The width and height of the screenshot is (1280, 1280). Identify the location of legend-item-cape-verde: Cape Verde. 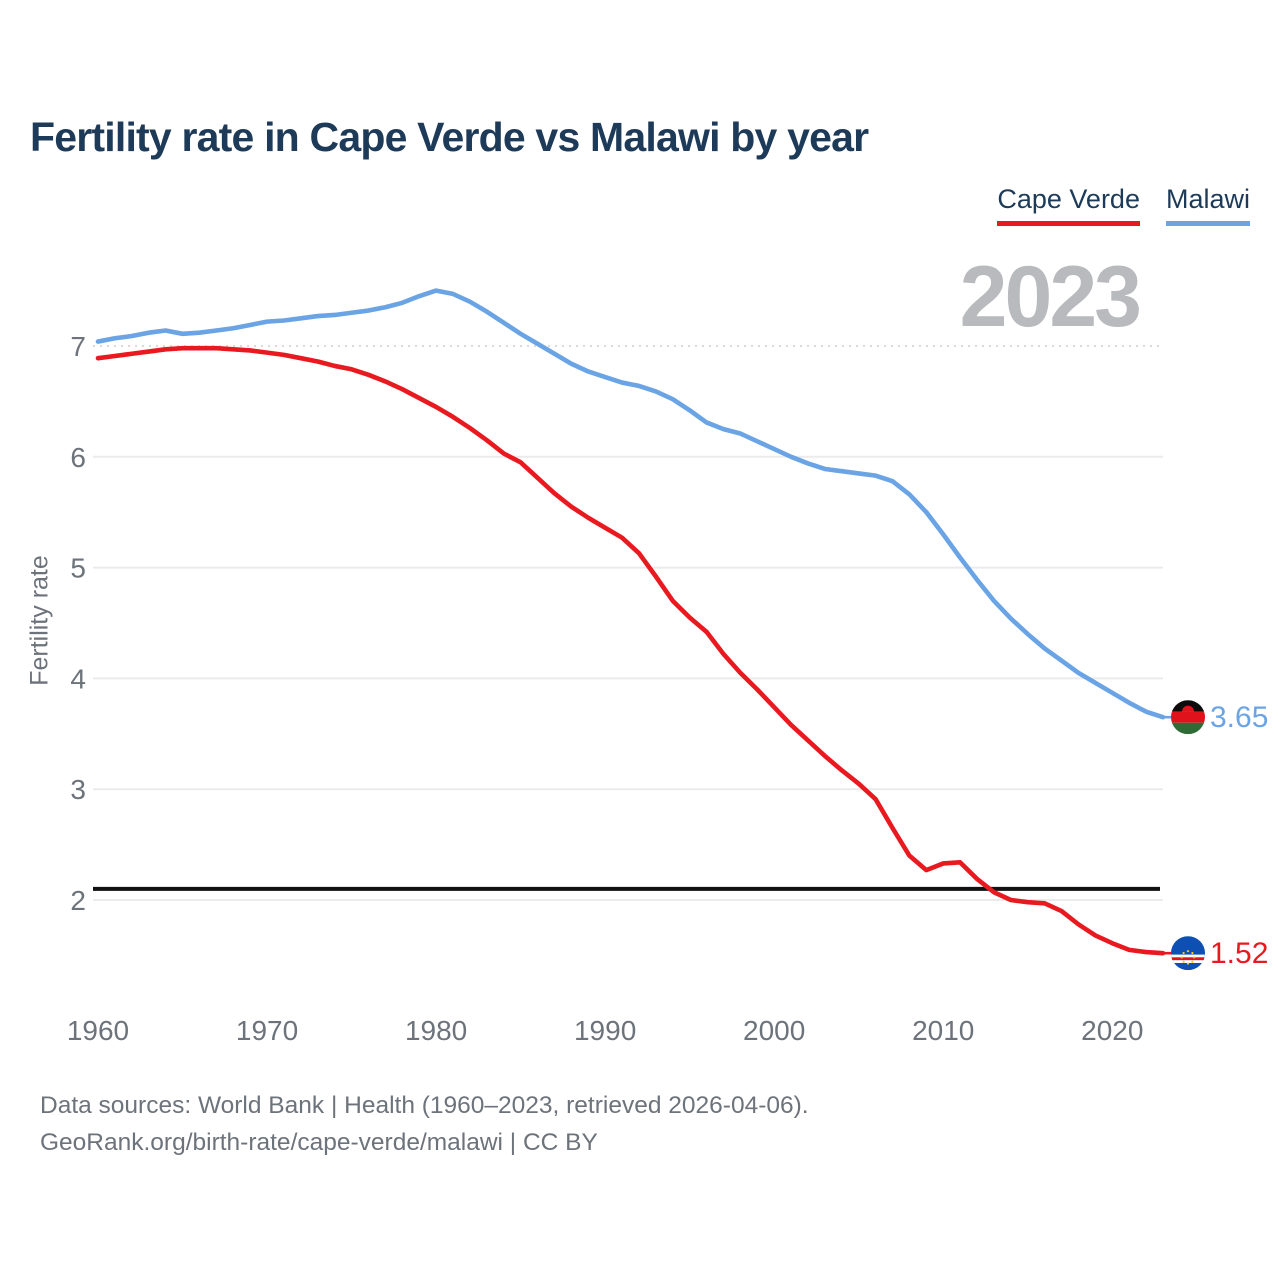
(1068, 205).